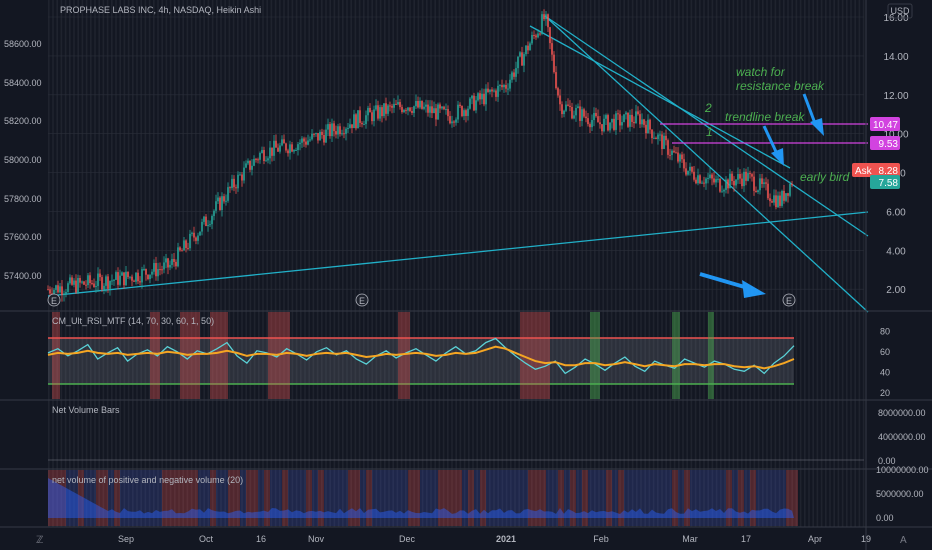 The image size is (932, 550). I want to click on left-axis-tick: 58600.00, so click(23, 44).